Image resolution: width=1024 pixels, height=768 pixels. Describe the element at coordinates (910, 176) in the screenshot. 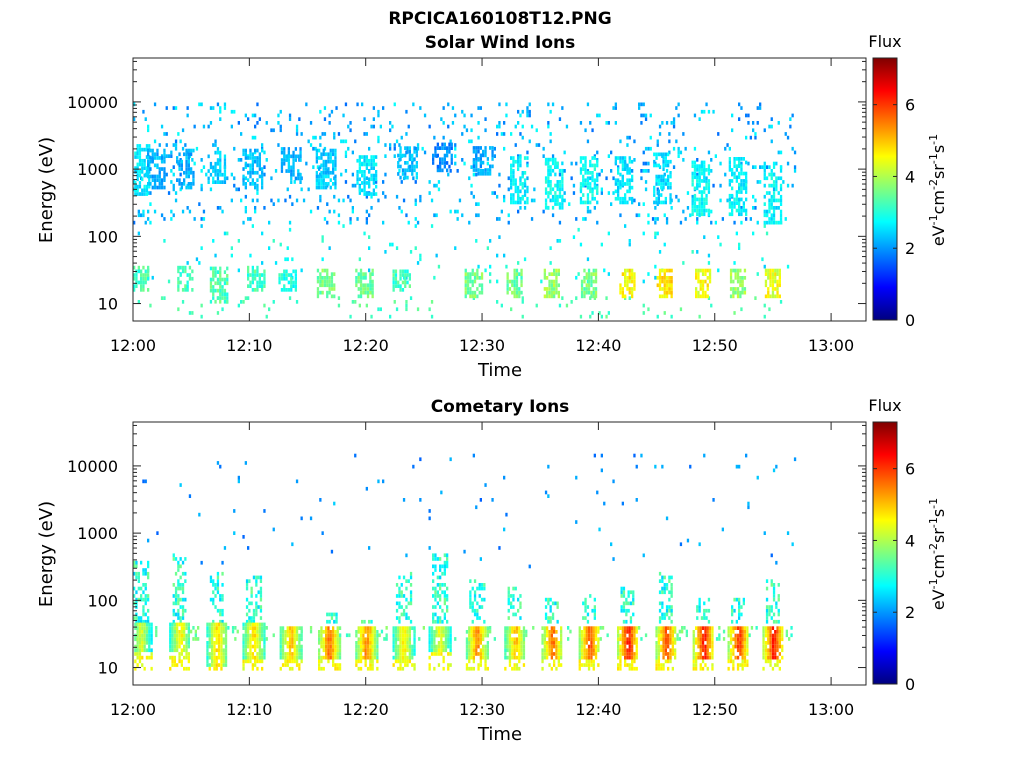

I see `colorbar-tick-label: 4` at that location.